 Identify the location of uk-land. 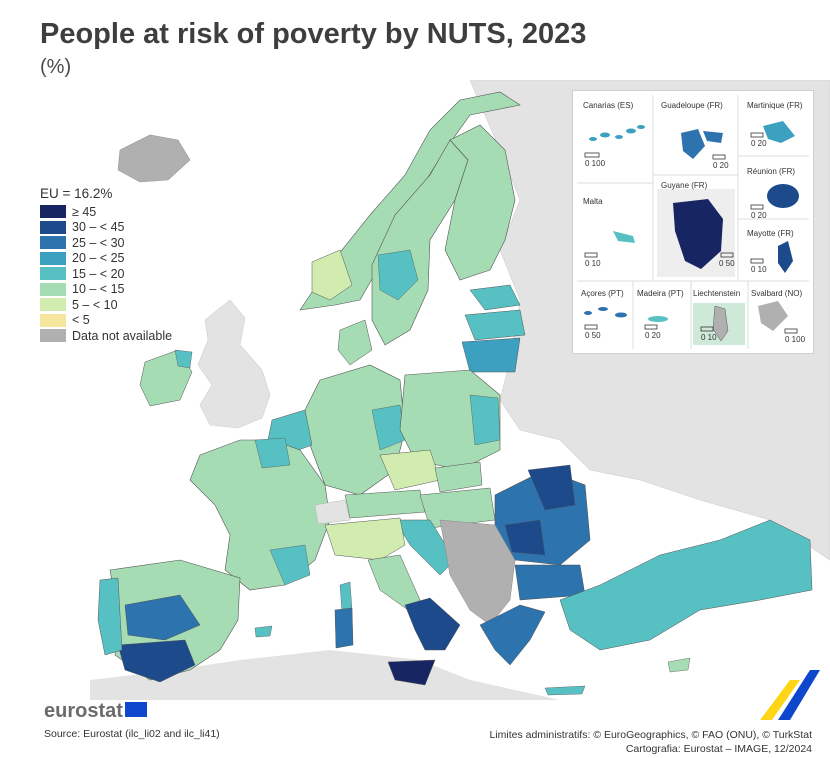
(234, 364).